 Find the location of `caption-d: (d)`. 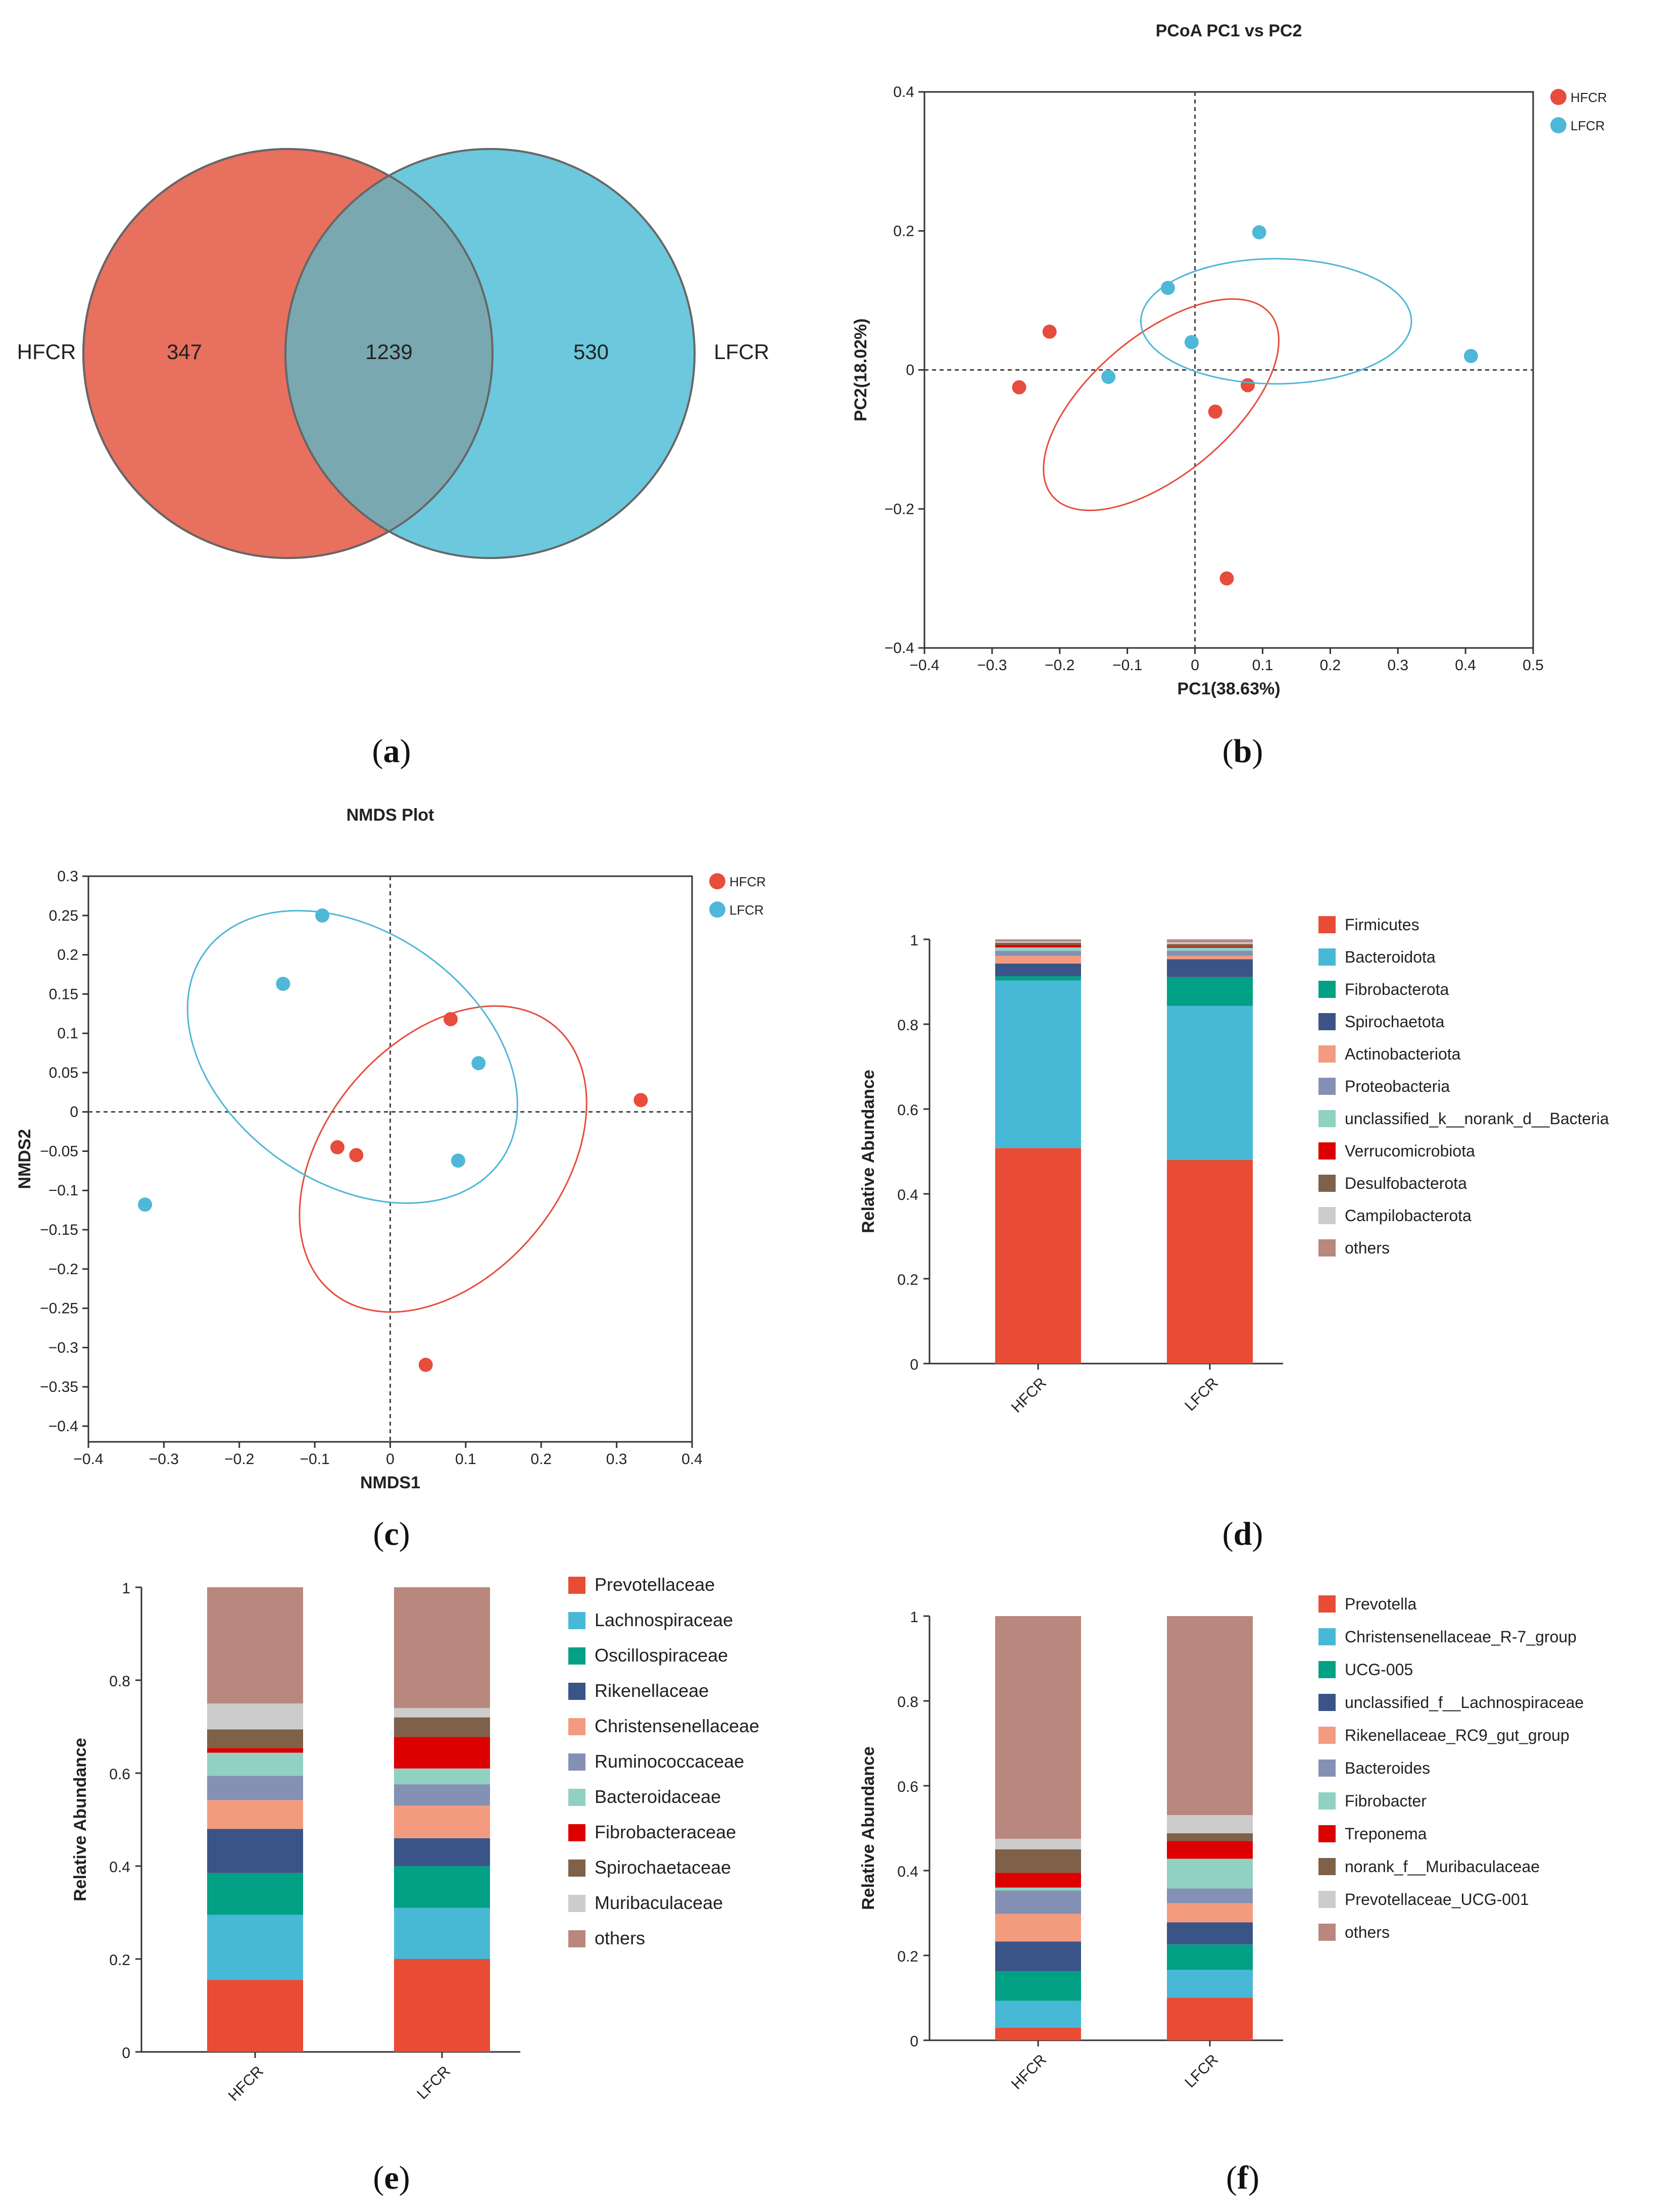

caption-d: (d) is located at coordinates (1242, 1534).